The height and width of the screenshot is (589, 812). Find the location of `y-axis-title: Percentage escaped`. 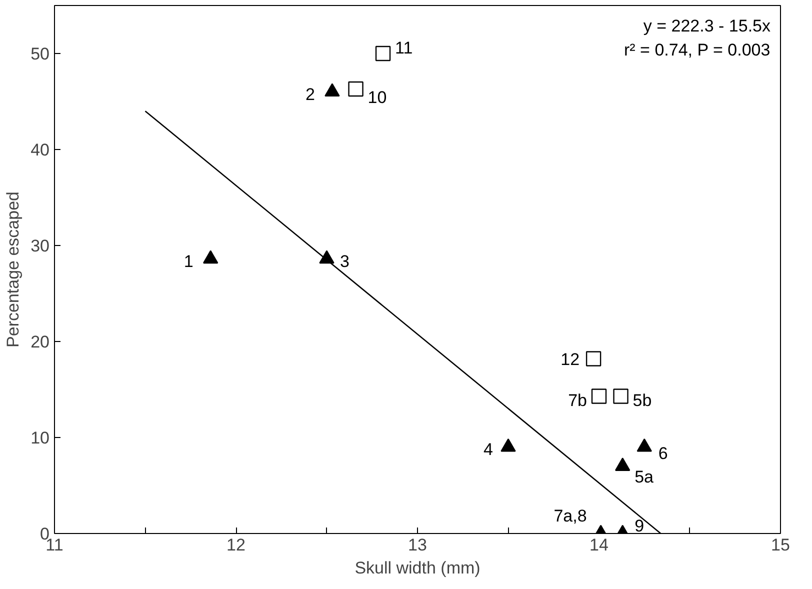

y-axis-title: Percentage escaped is located at coordinates (13, 270).